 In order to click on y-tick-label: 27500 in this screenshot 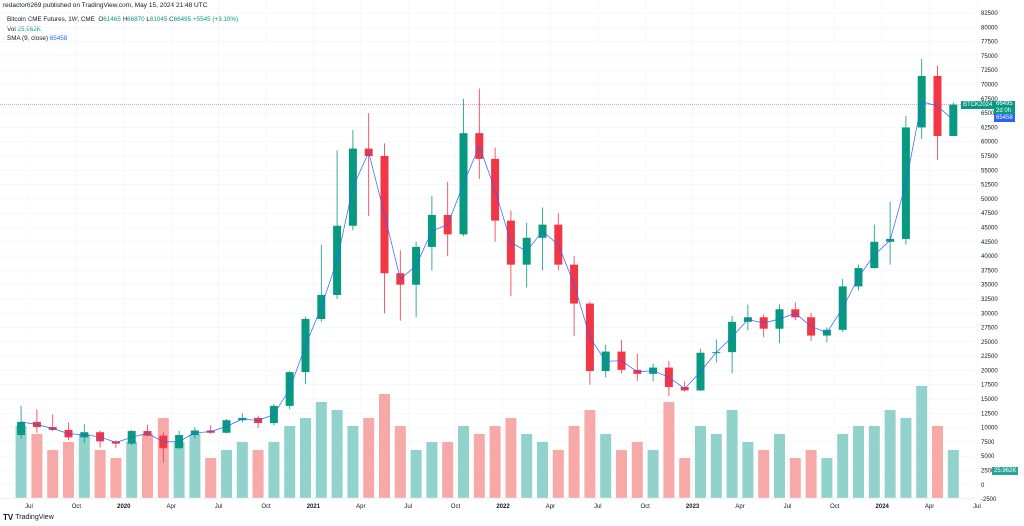, I will do `click(989, 329)`.